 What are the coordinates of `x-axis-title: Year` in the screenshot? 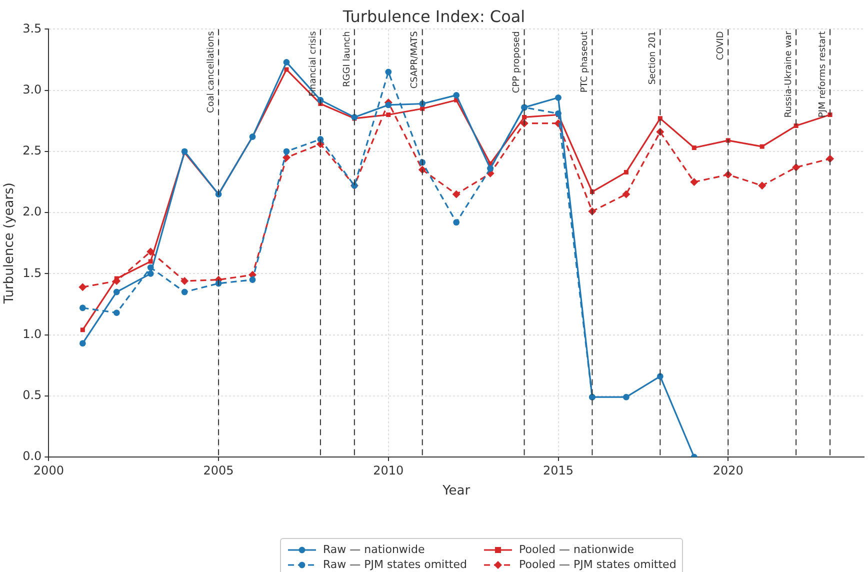 It's located at (456, 491).